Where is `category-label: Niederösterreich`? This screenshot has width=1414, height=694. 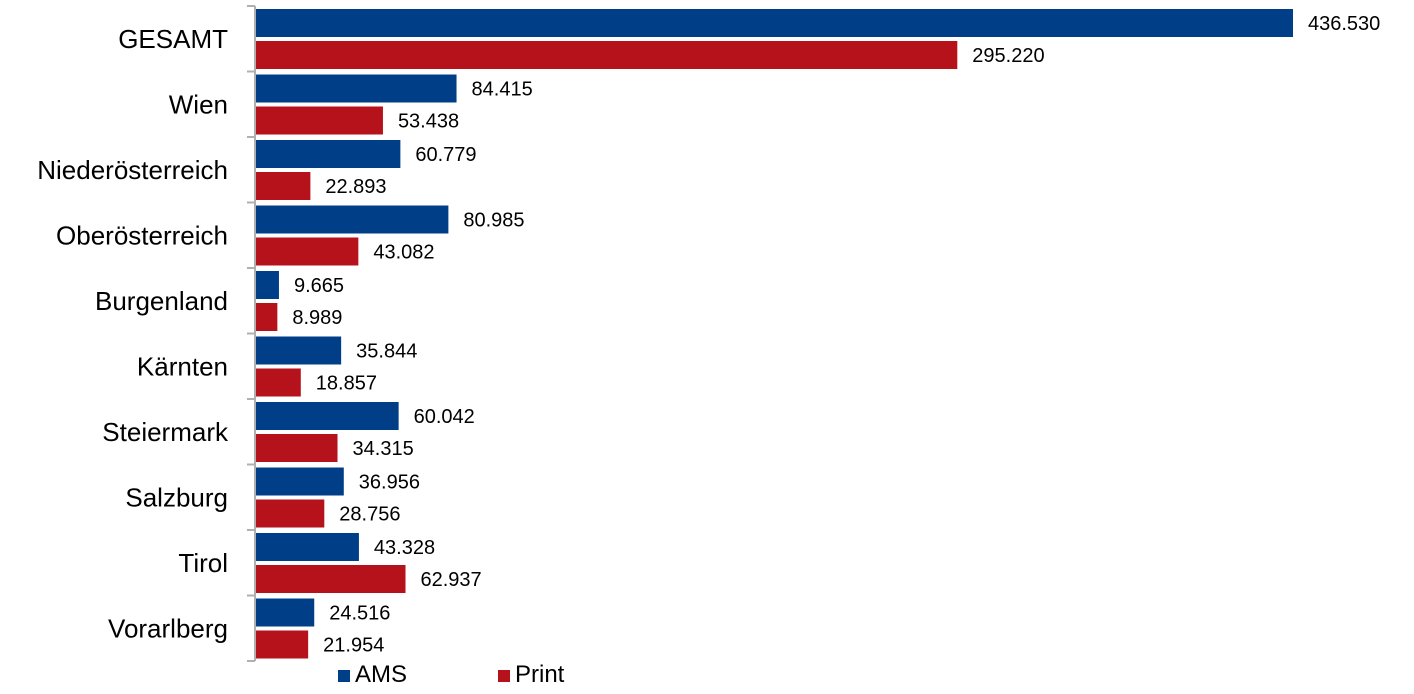
category-label: Niederösterreich is located at coordinates (132, 170).